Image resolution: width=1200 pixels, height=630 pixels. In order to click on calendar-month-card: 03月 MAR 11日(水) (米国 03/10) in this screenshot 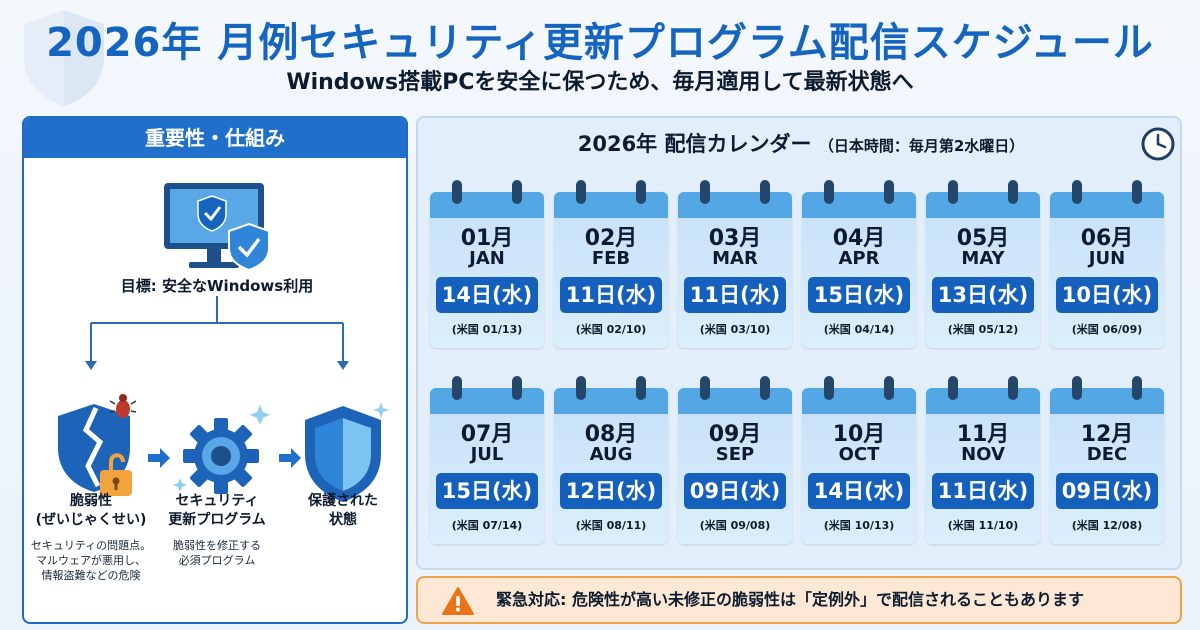, I will do `click(735, 264)`.